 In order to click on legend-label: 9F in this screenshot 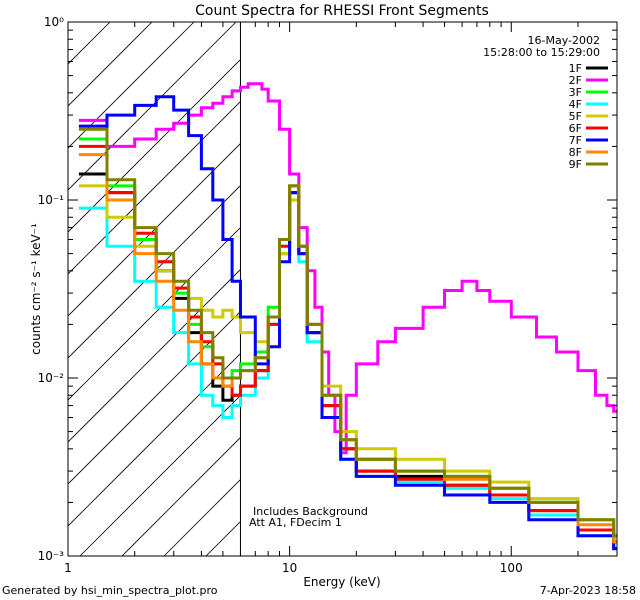, I will do `click(575, 164)`.